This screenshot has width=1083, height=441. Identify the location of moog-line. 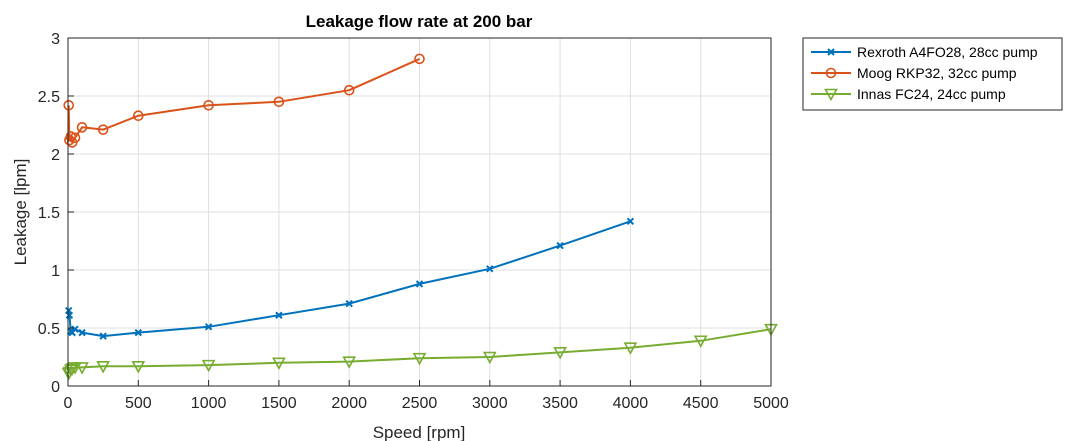
(243, 100).